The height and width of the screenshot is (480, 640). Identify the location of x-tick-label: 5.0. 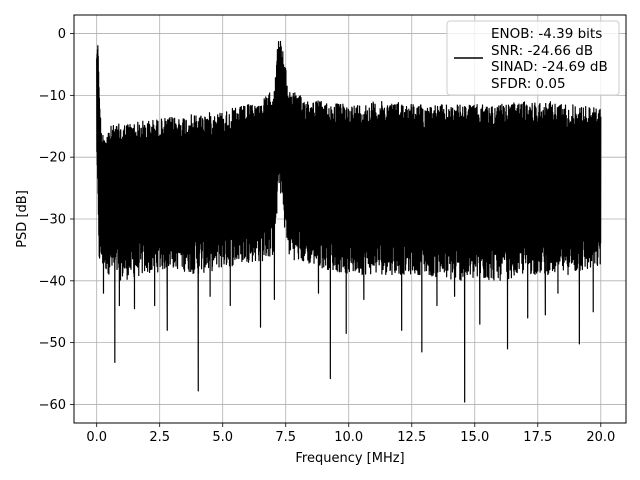
(222, 437).